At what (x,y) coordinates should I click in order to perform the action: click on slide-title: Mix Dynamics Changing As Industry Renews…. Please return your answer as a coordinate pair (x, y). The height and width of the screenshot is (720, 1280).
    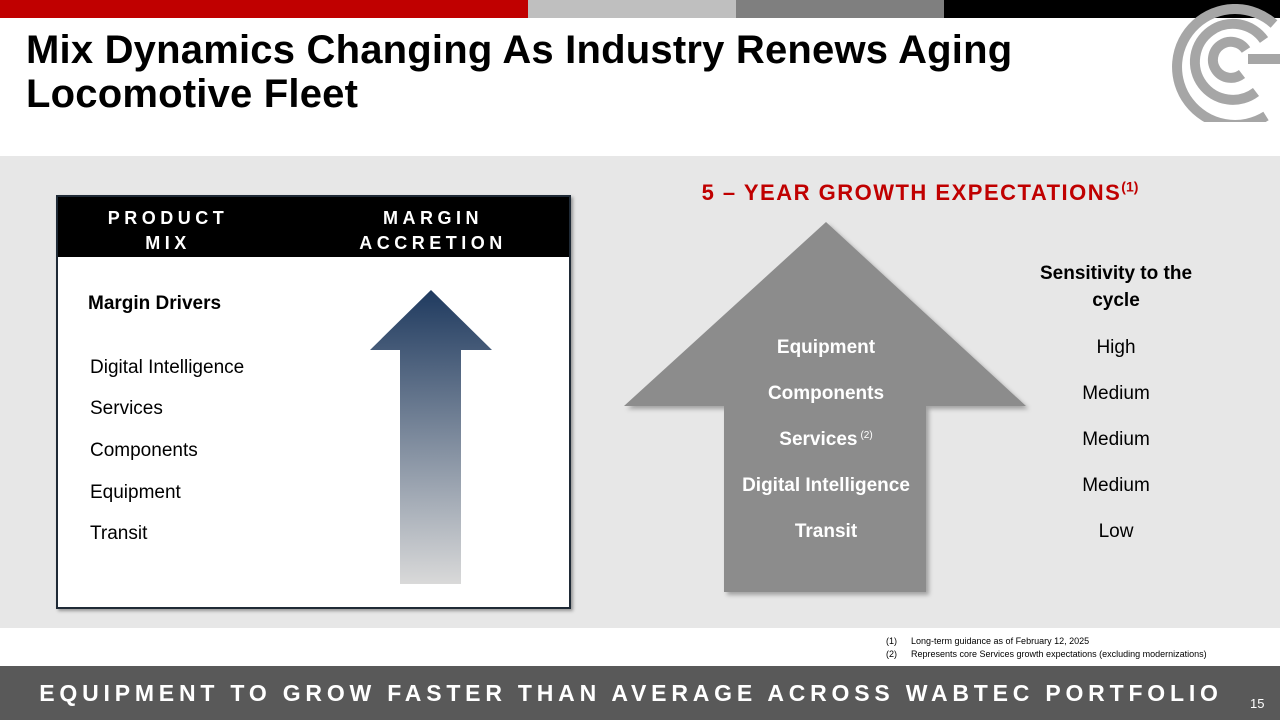
    Looking at the image, I should click on (519, 72).